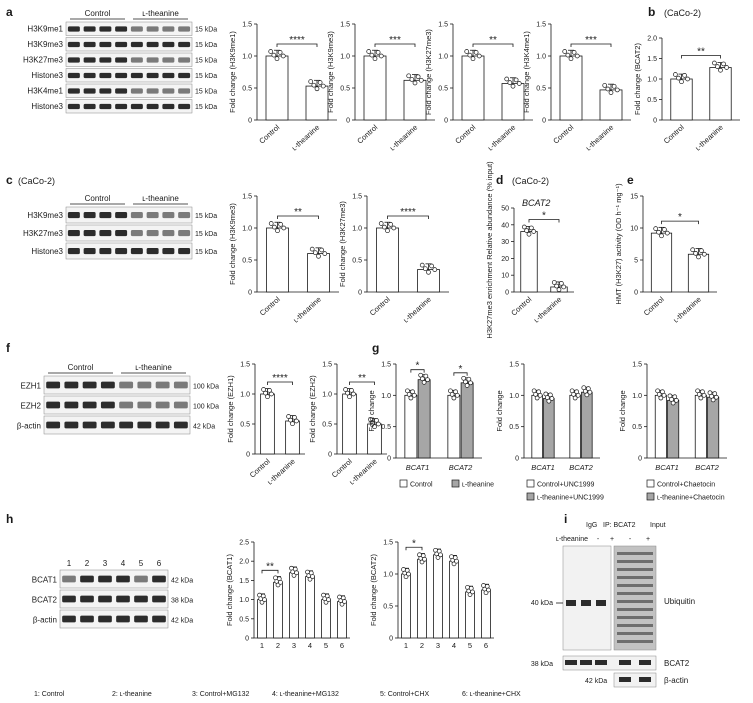 The height and width of the screenshot is (703, 753). I want to click on h-footnote-2: 2: ʟ-theanine, so click(132, 694).